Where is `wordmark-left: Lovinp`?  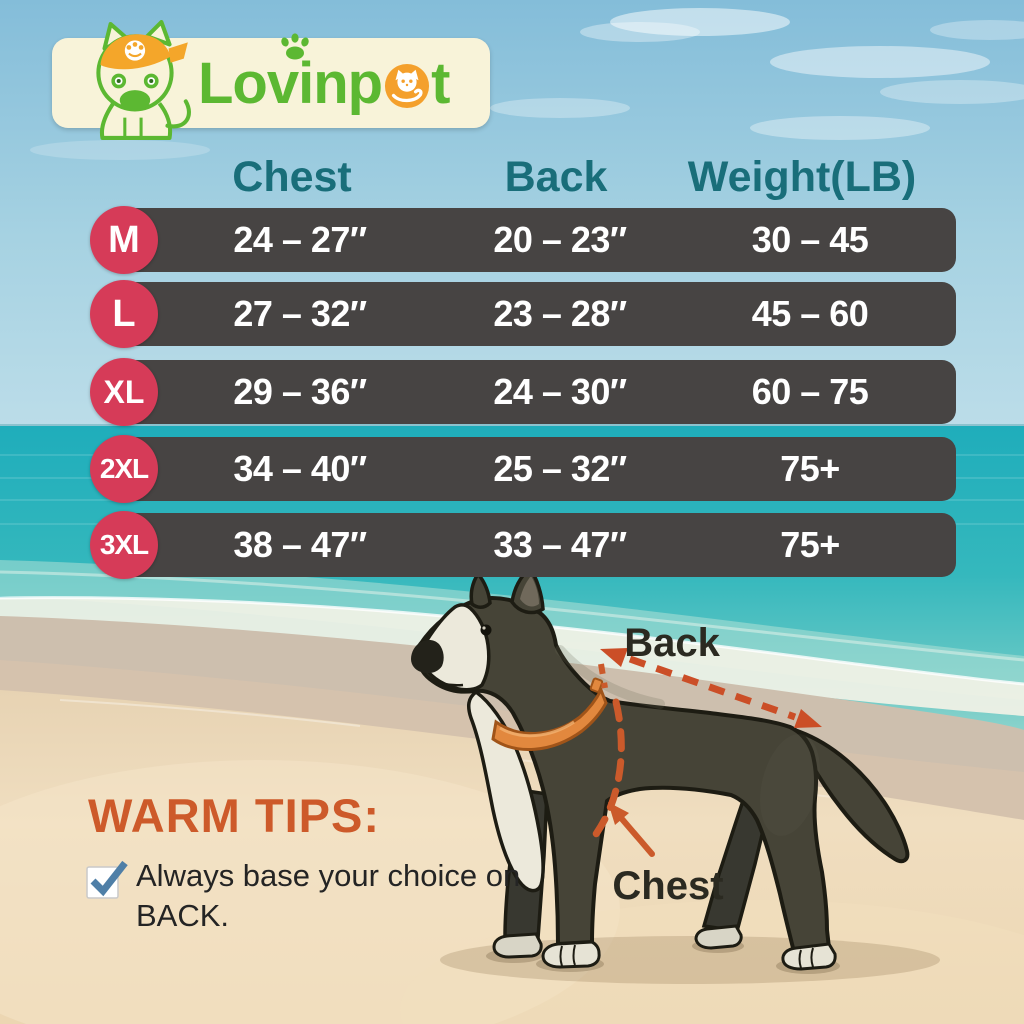 wordmark-left: Lovinp is located at coordinates (290, 83).